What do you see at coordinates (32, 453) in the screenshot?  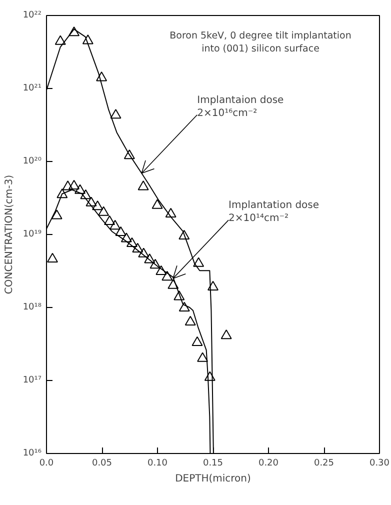 I see `y-tick-label: 10¹⁶` at bounding box center [32, 453].